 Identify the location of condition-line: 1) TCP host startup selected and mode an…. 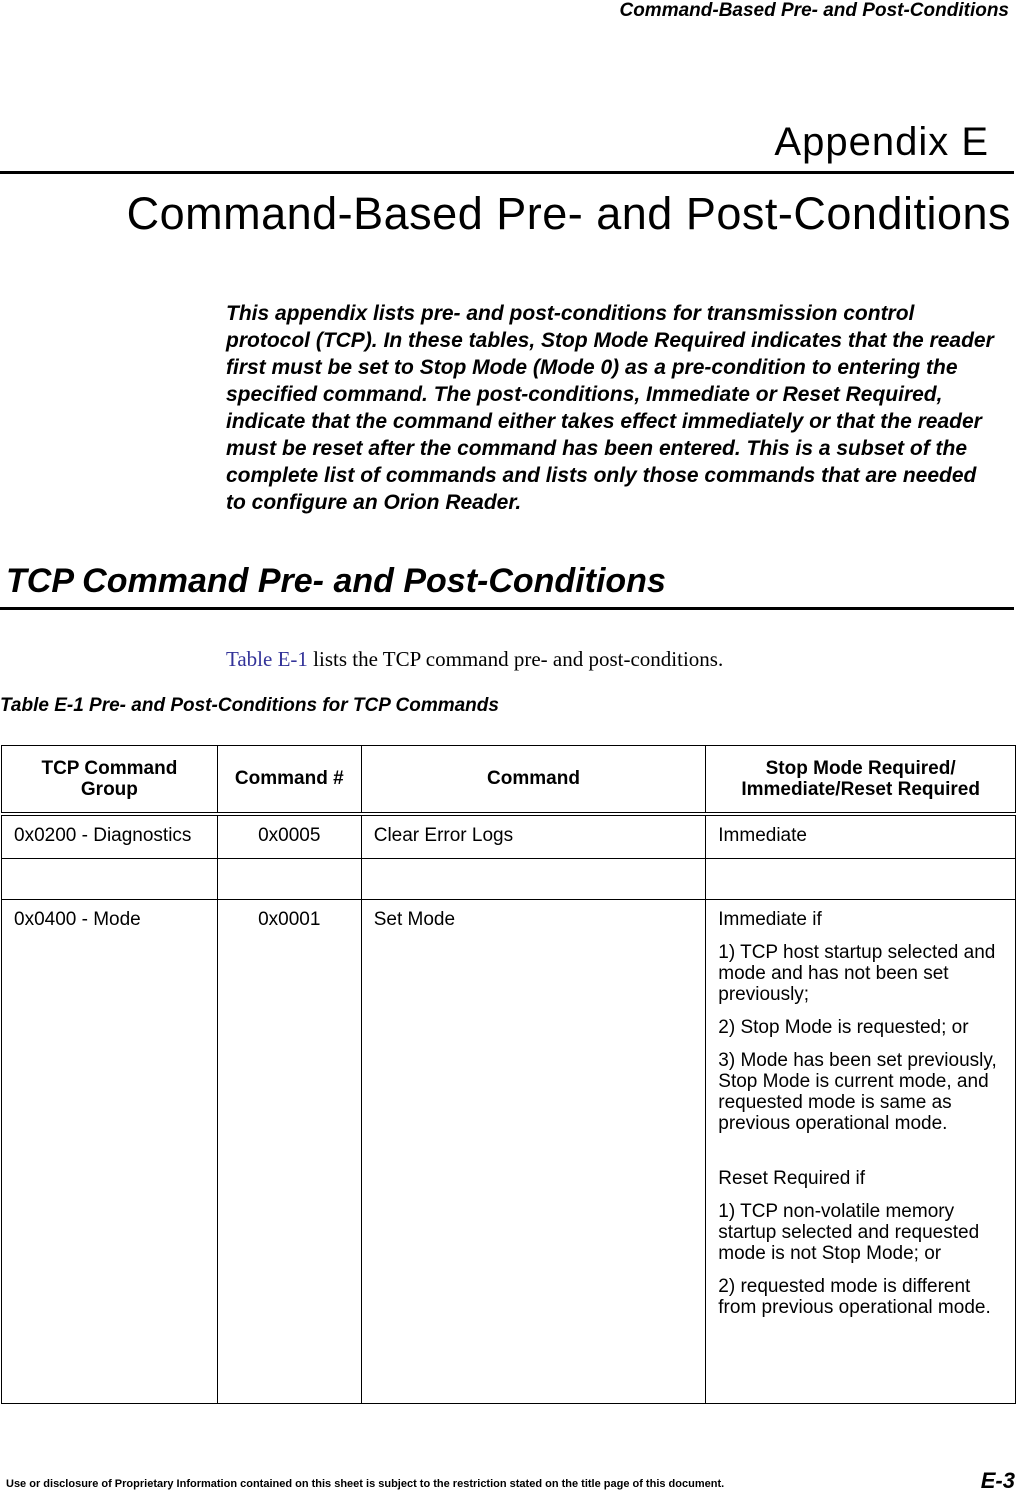
(857, 973).